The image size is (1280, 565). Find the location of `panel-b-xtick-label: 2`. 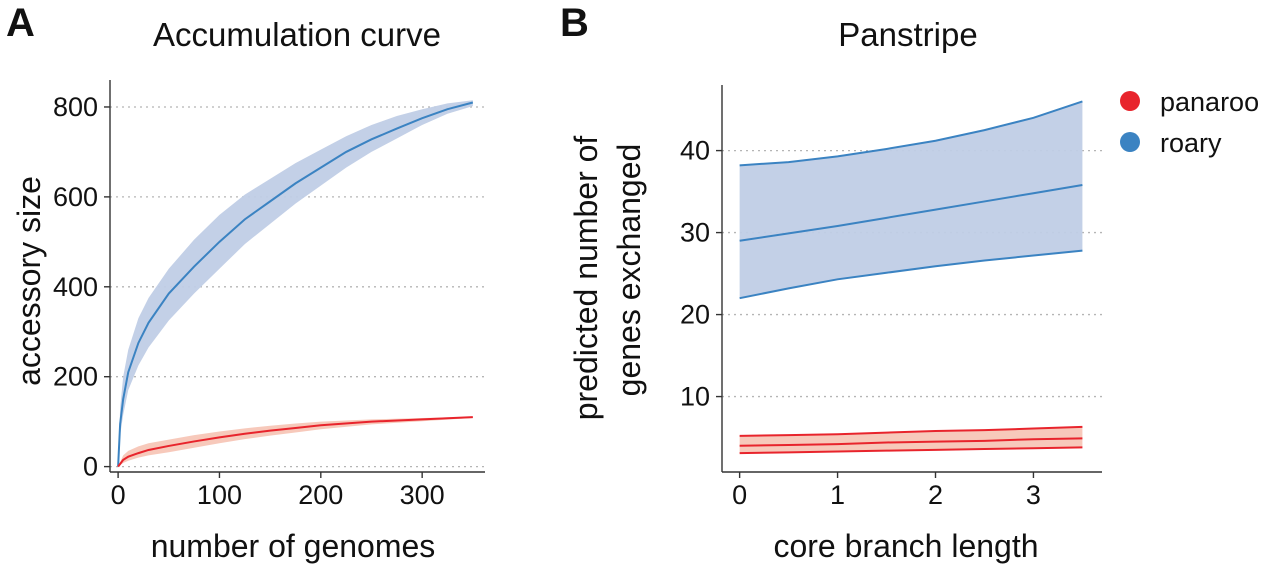

panel-b-xtick-label: 2 is located at coordinates (935, 495).